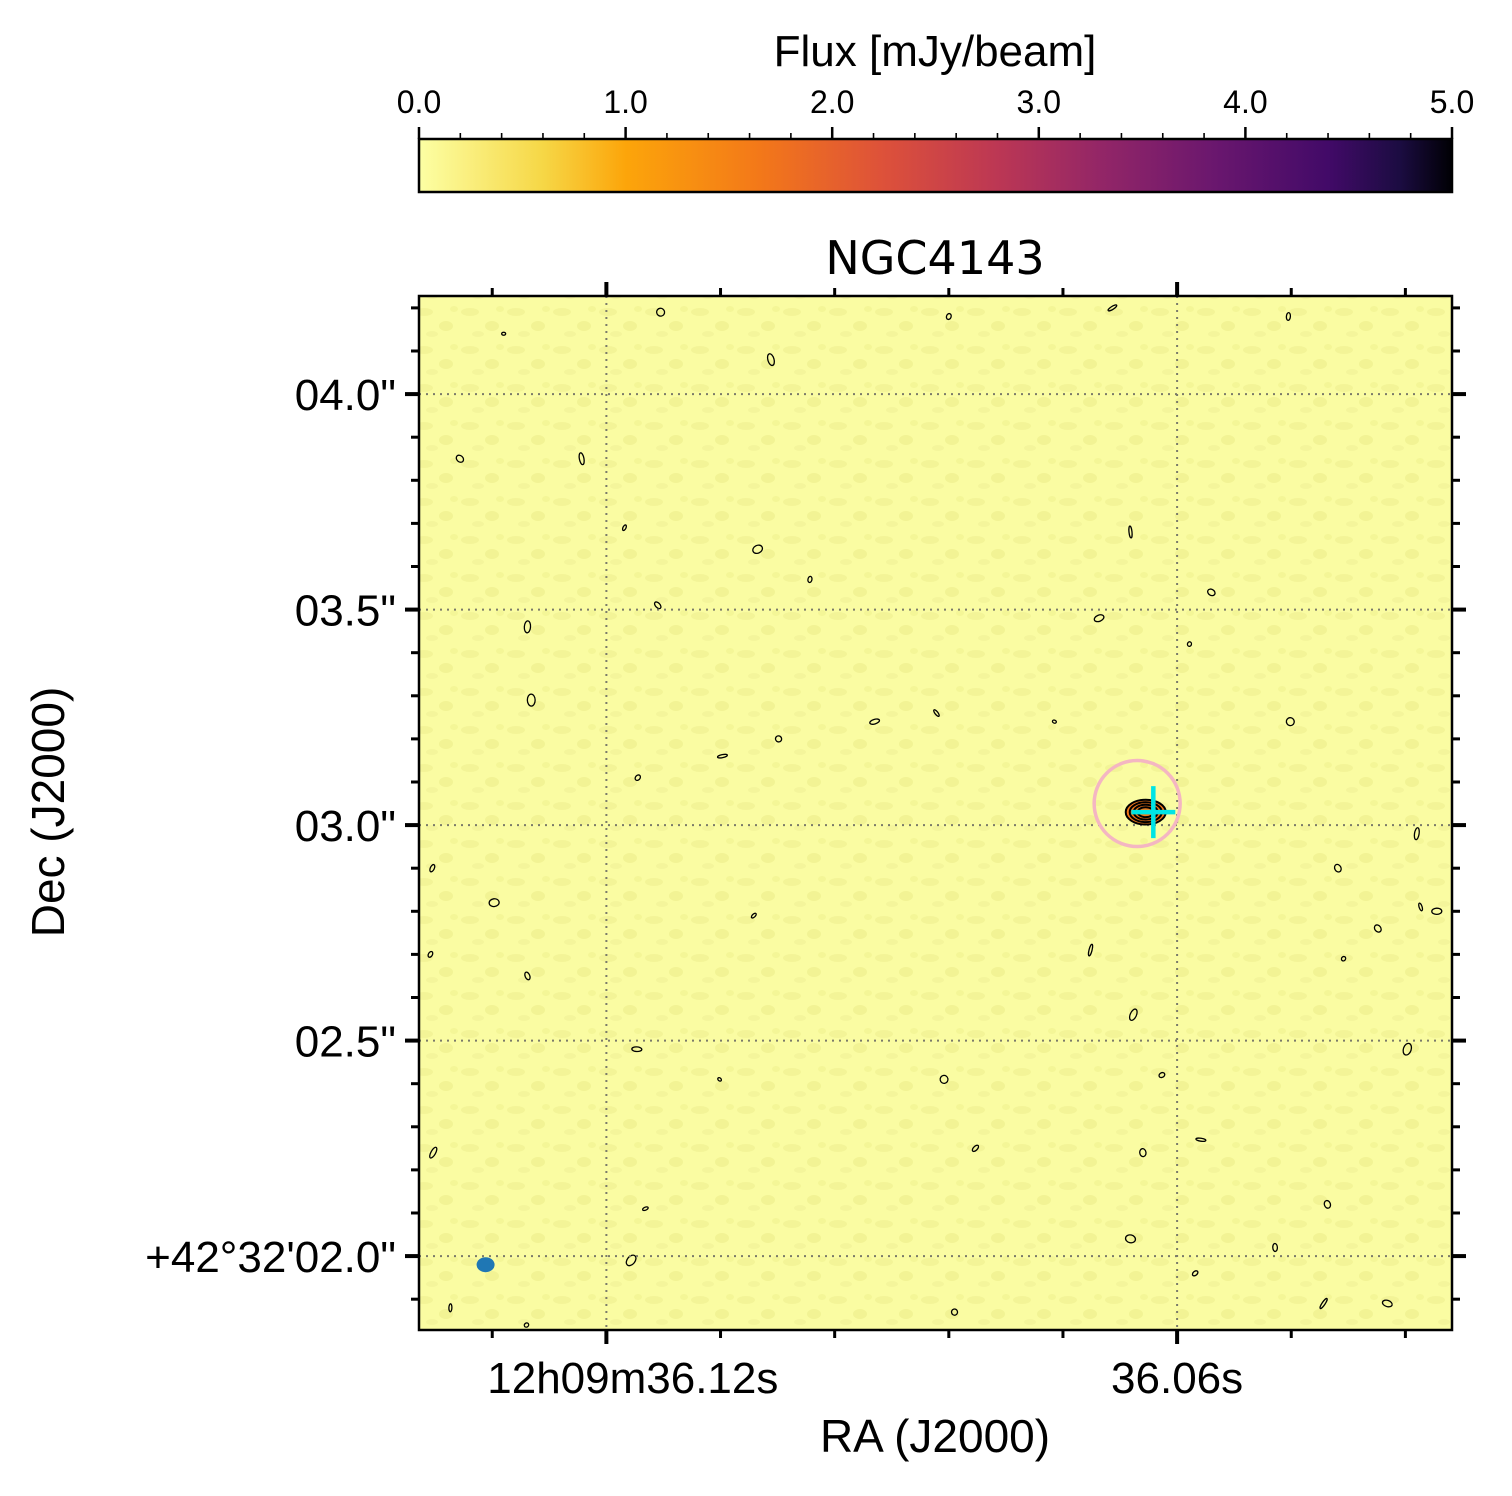 Image resolution: width=1512 pixels, height=1496 pixels. I want to click on chart-title: NGC4143, so click(934, 258).